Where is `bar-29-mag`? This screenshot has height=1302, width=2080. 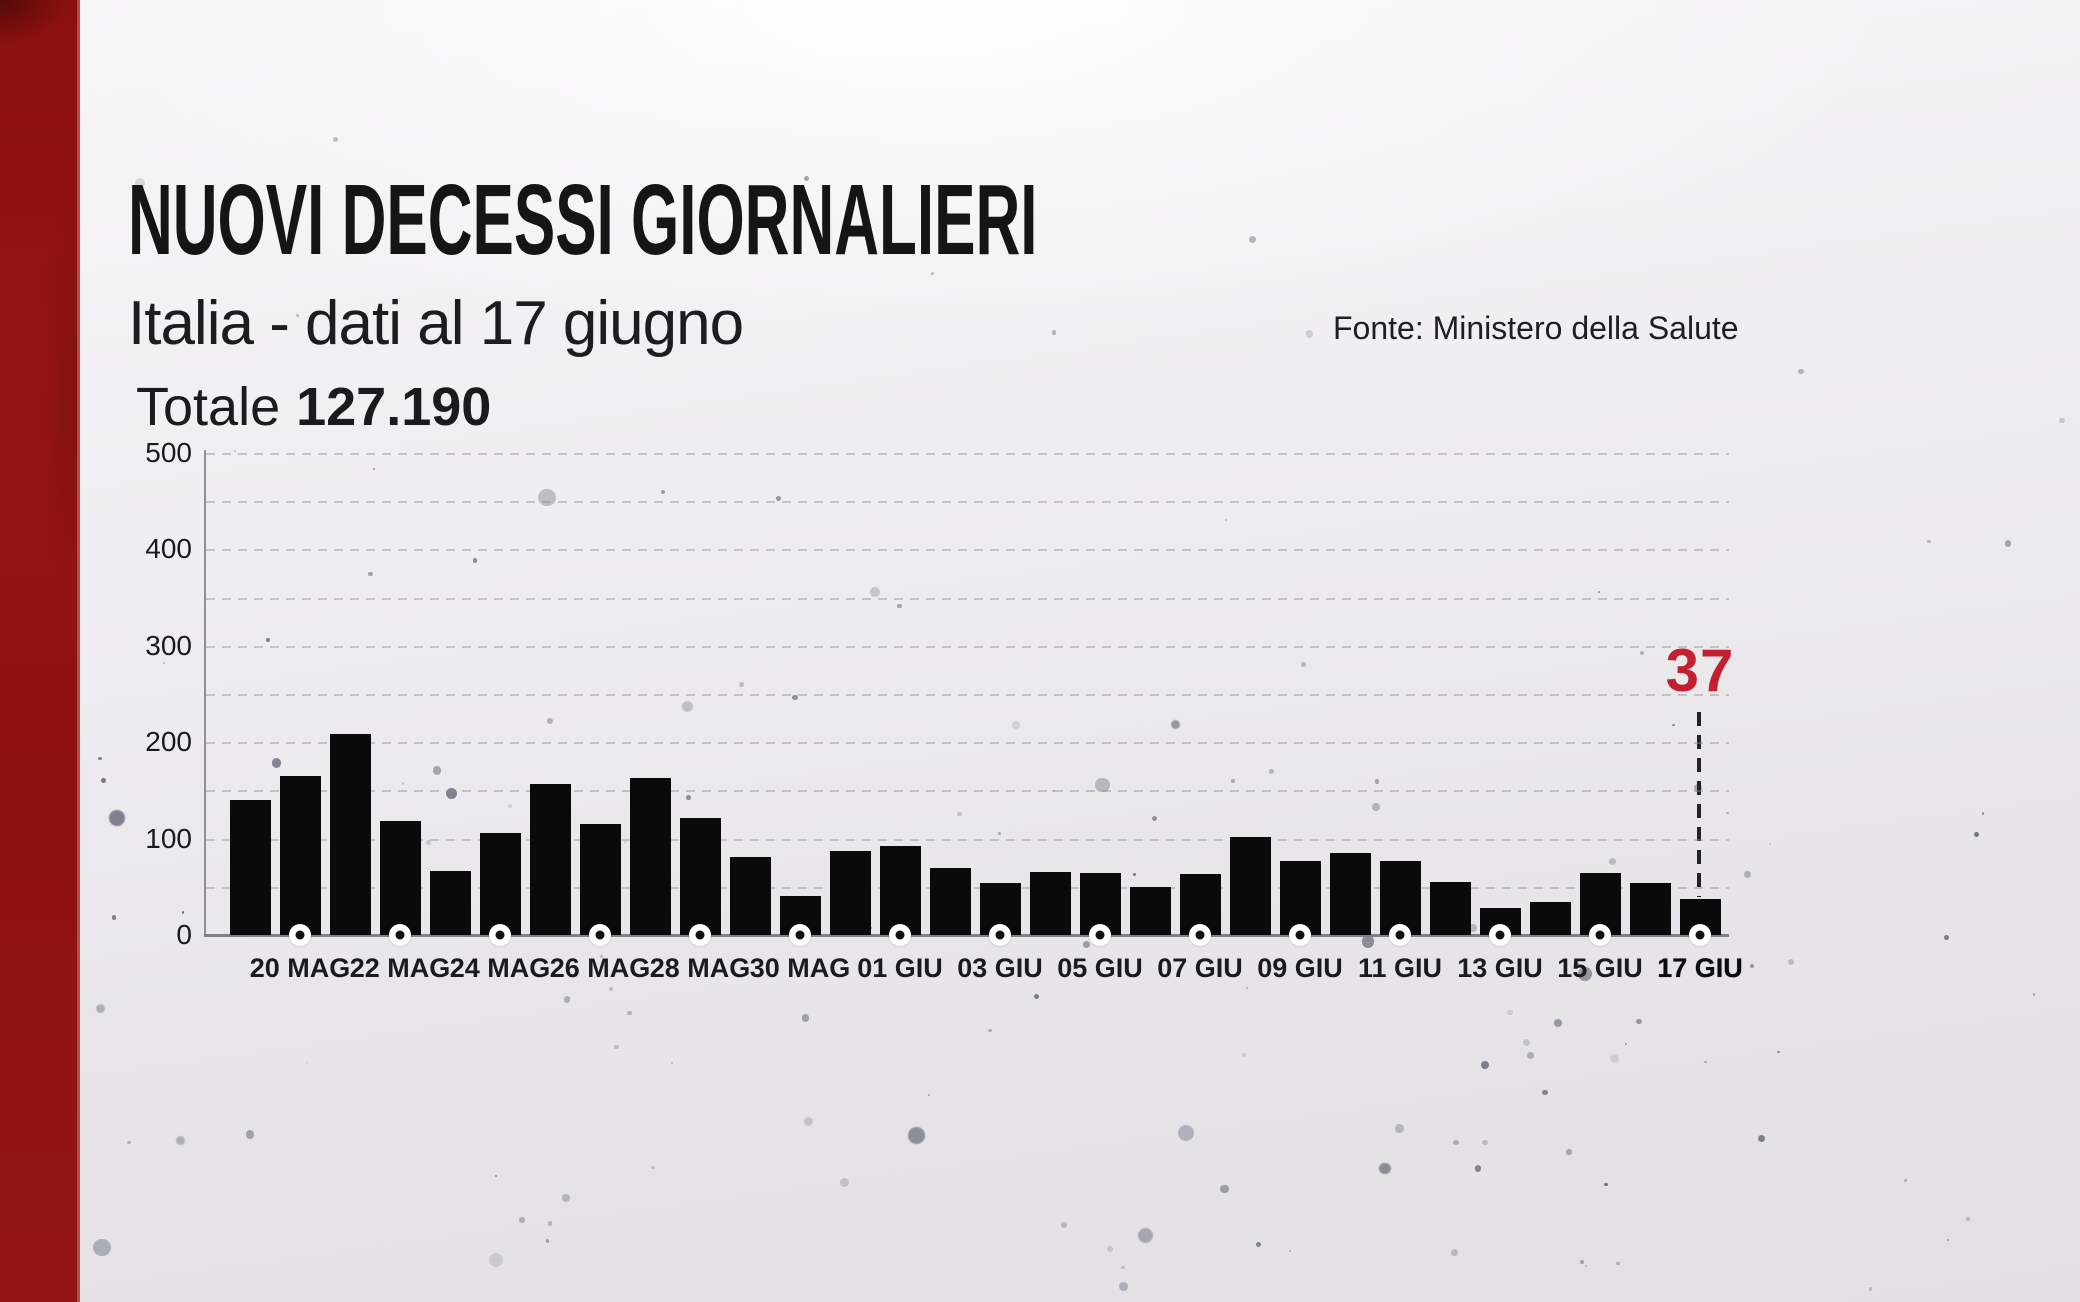
bar-29-mag is located at coordinates (750, 895).